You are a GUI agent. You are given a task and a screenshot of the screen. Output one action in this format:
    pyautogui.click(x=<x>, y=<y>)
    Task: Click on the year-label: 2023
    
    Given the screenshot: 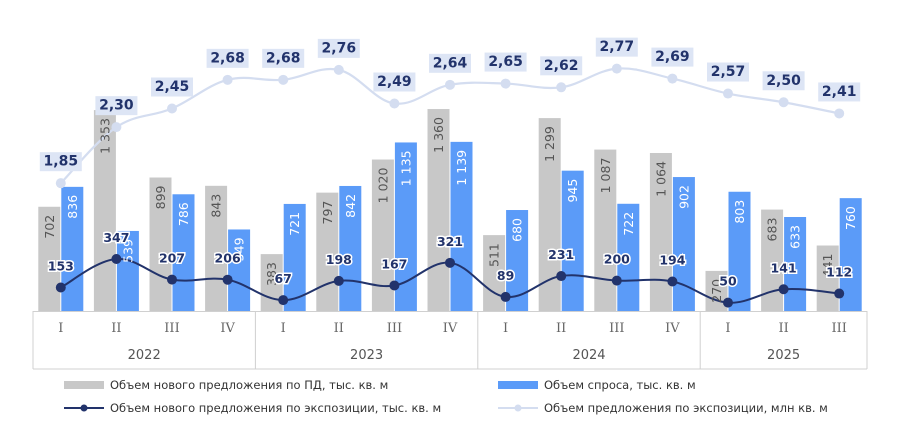 What is the action you would take?
    pyautogui.click(x=366, y=355)
    